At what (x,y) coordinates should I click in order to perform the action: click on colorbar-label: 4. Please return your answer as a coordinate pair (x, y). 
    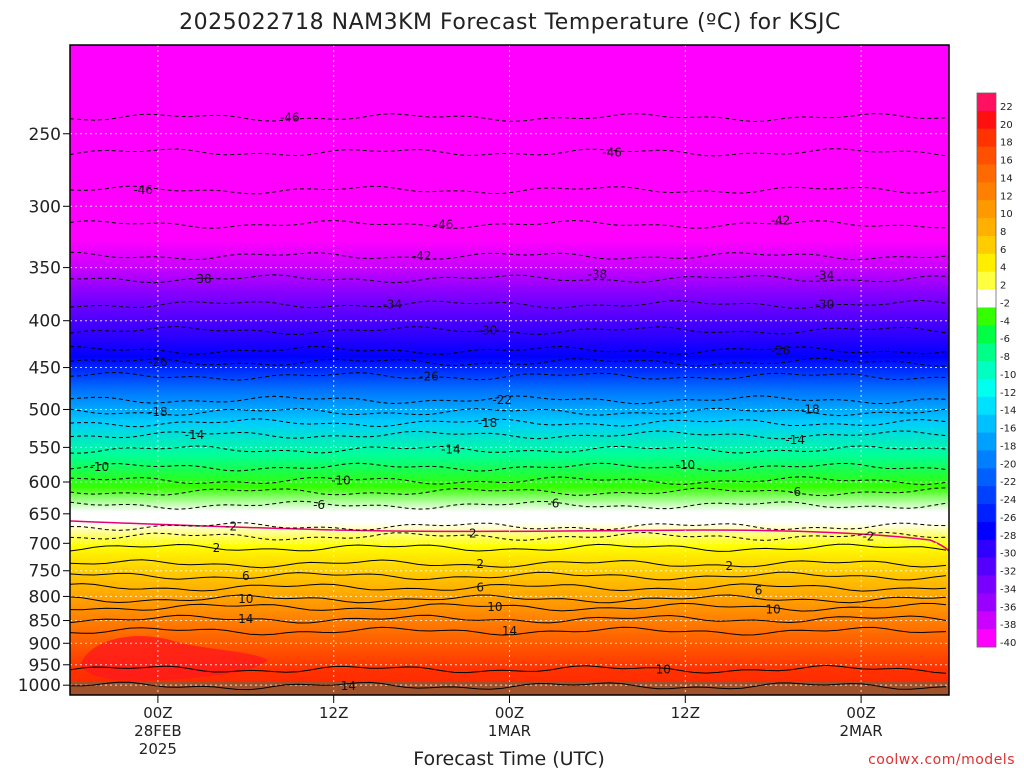
    Looking at the image, I should click on (1003, 268).